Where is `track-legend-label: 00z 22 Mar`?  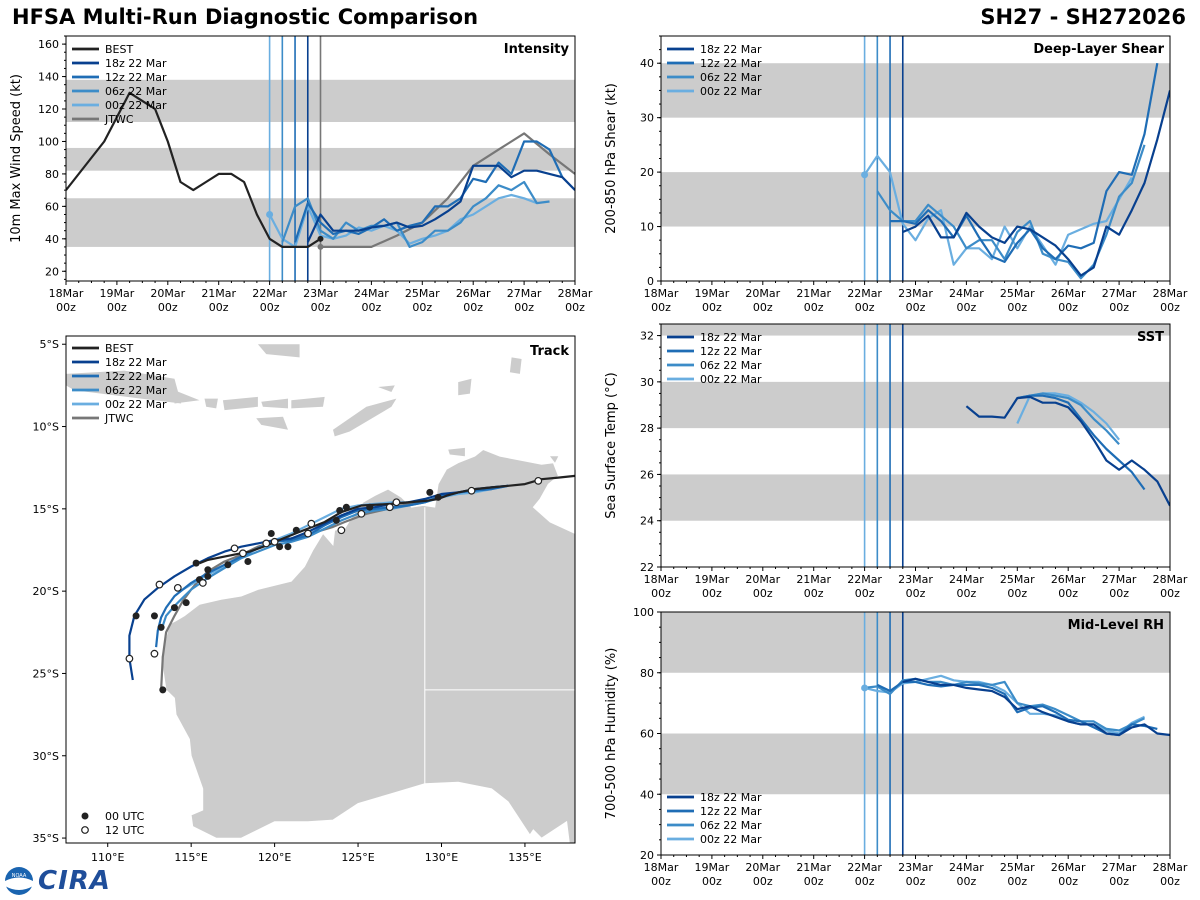 track-legend-label: 00z 22 Mar is located at coordinates (136, 404).